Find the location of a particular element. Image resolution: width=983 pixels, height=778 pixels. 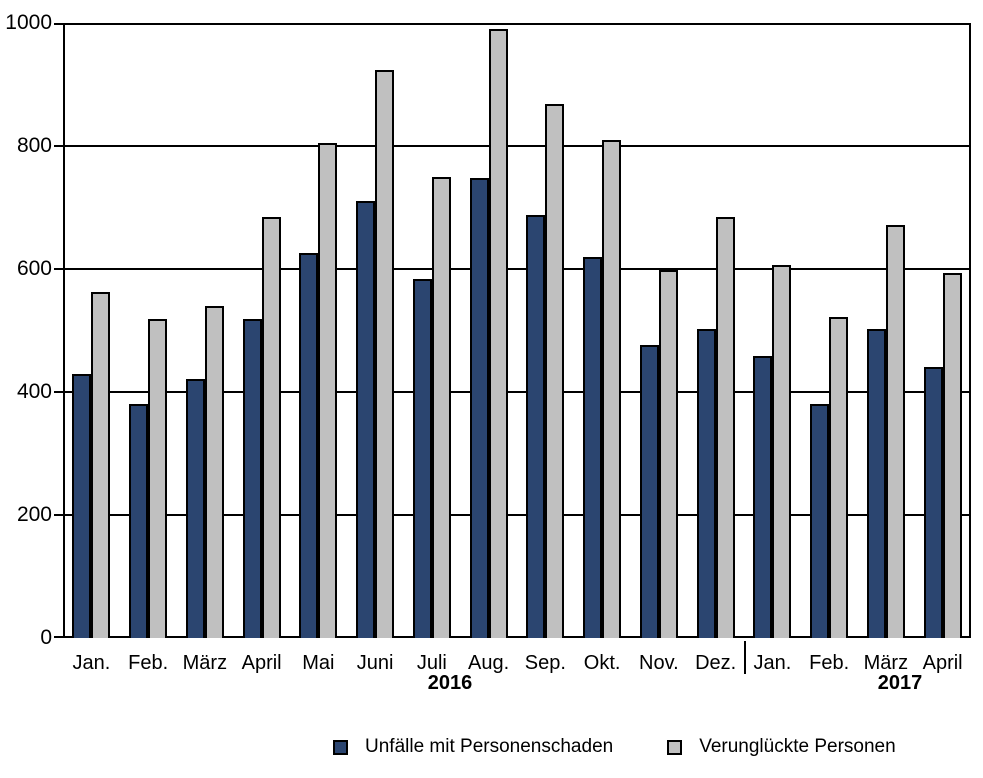

x-axis-label-1: Feb. is located at coordinates (148, 663).